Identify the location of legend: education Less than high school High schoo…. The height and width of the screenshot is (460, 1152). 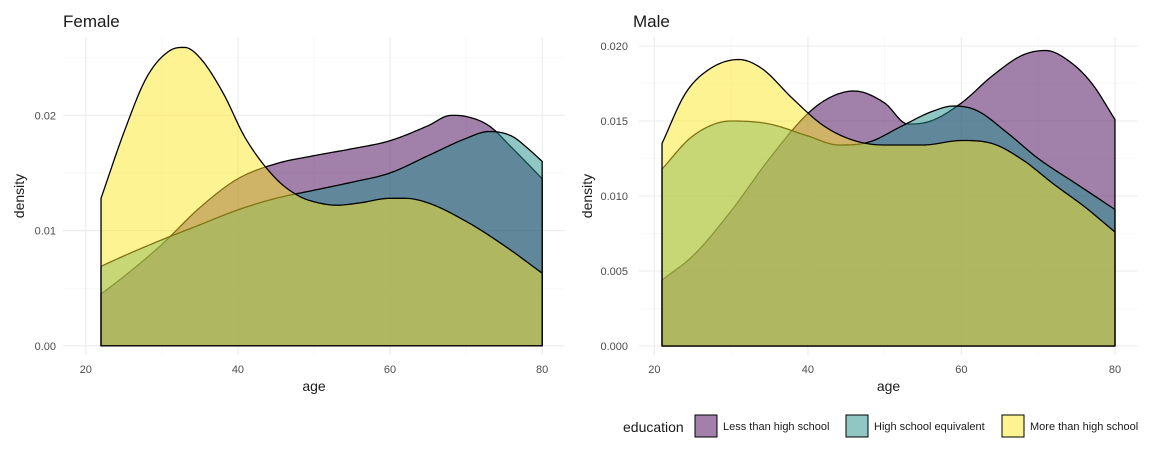
(880, 426).